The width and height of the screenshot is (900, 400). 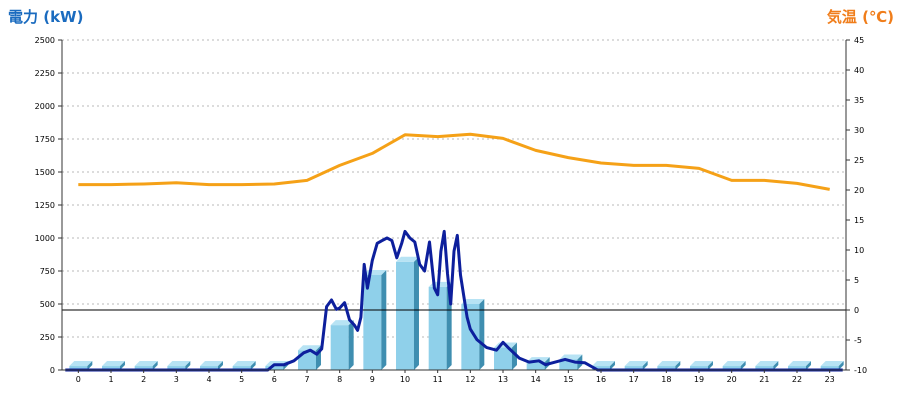 What do you see at coordinates (568, 379) in the screenshot?
I see `x-tick-label: 15` at bounding box center [568, 379].